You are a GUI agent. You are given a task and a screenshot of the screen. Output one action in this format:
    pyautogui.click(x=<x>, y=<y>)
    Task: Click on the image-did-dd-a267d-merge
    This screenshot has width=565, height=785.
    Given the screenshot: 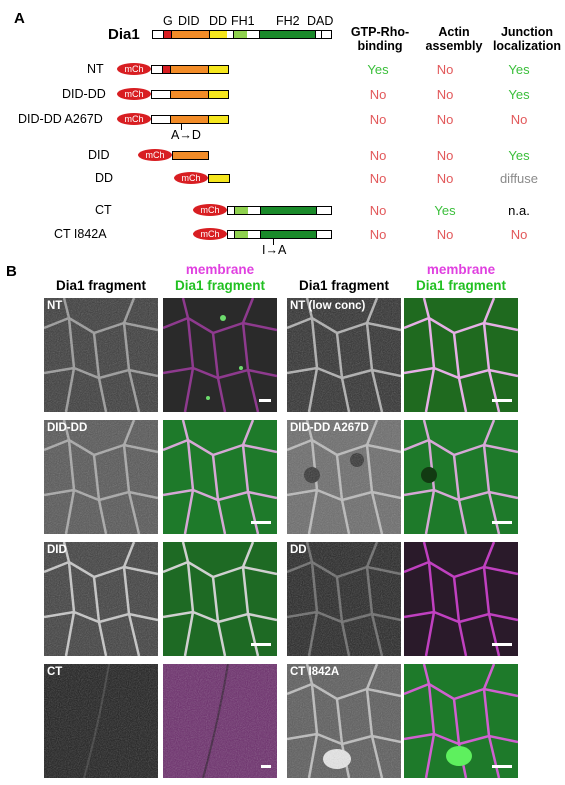 What is the action you would take?
    pyautogui.click(x=461, y=477)
    